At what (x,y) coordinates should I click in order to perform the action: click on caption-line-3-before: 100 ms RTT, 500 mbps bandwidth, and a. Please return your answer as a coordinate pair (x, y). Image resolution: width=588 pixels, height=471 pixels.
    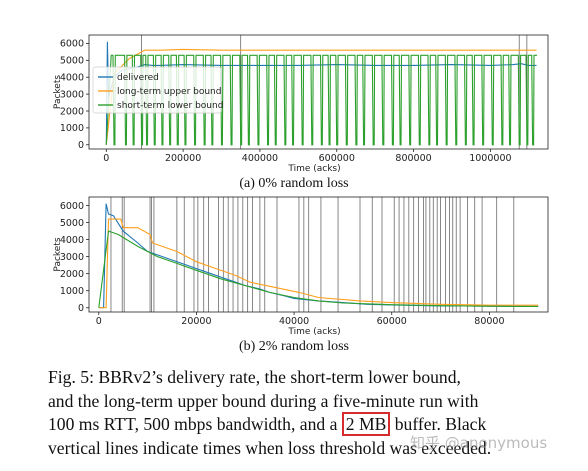
    Looking at the image, I should click on (195, 424).